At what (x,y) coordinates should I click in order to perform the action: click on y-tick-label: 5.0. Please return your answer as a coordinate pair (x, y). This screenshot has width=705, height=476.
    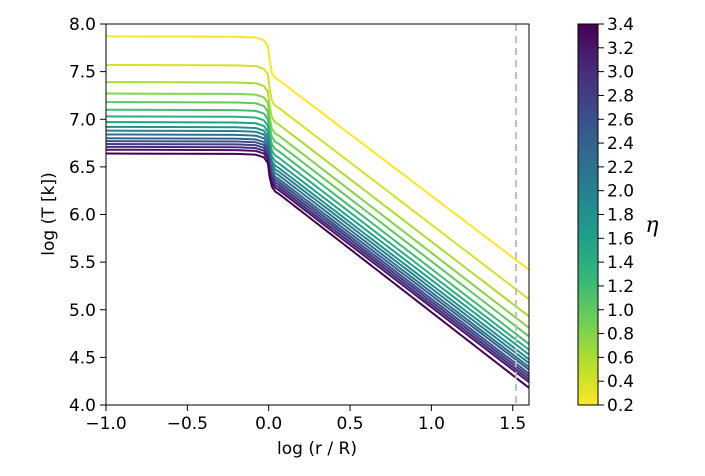
    Looking at the image, I should click on (82, 311).